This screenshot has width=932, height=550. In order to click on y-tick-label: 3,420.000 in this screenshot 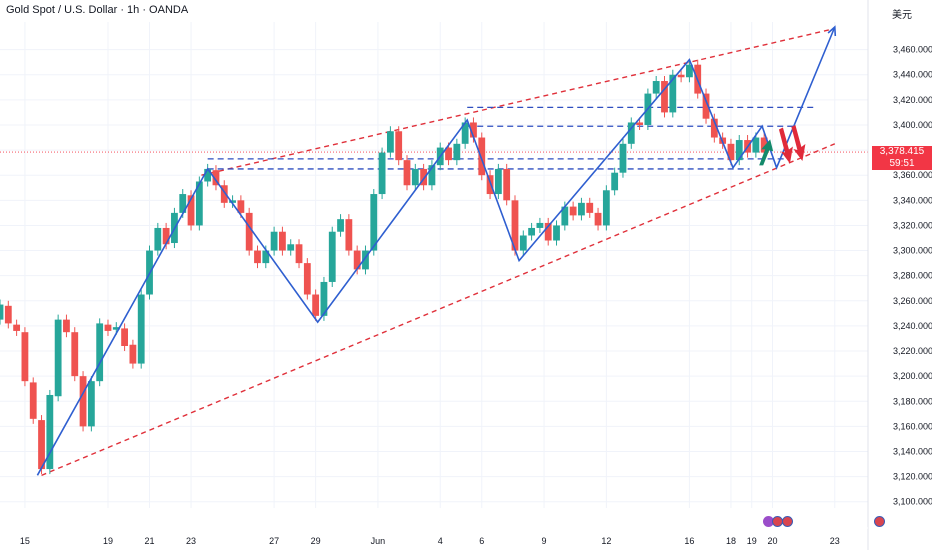, I will do `click(912, 100)`.